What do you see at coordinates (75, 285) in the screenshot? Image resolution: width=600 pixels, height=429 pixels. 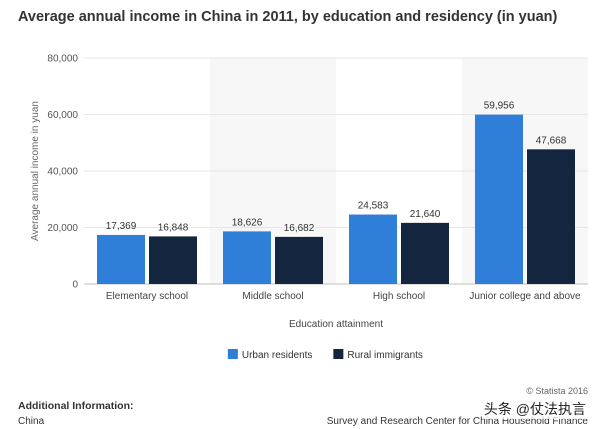 I see `y-tick-label: 0` at bounding box center [75, 285].